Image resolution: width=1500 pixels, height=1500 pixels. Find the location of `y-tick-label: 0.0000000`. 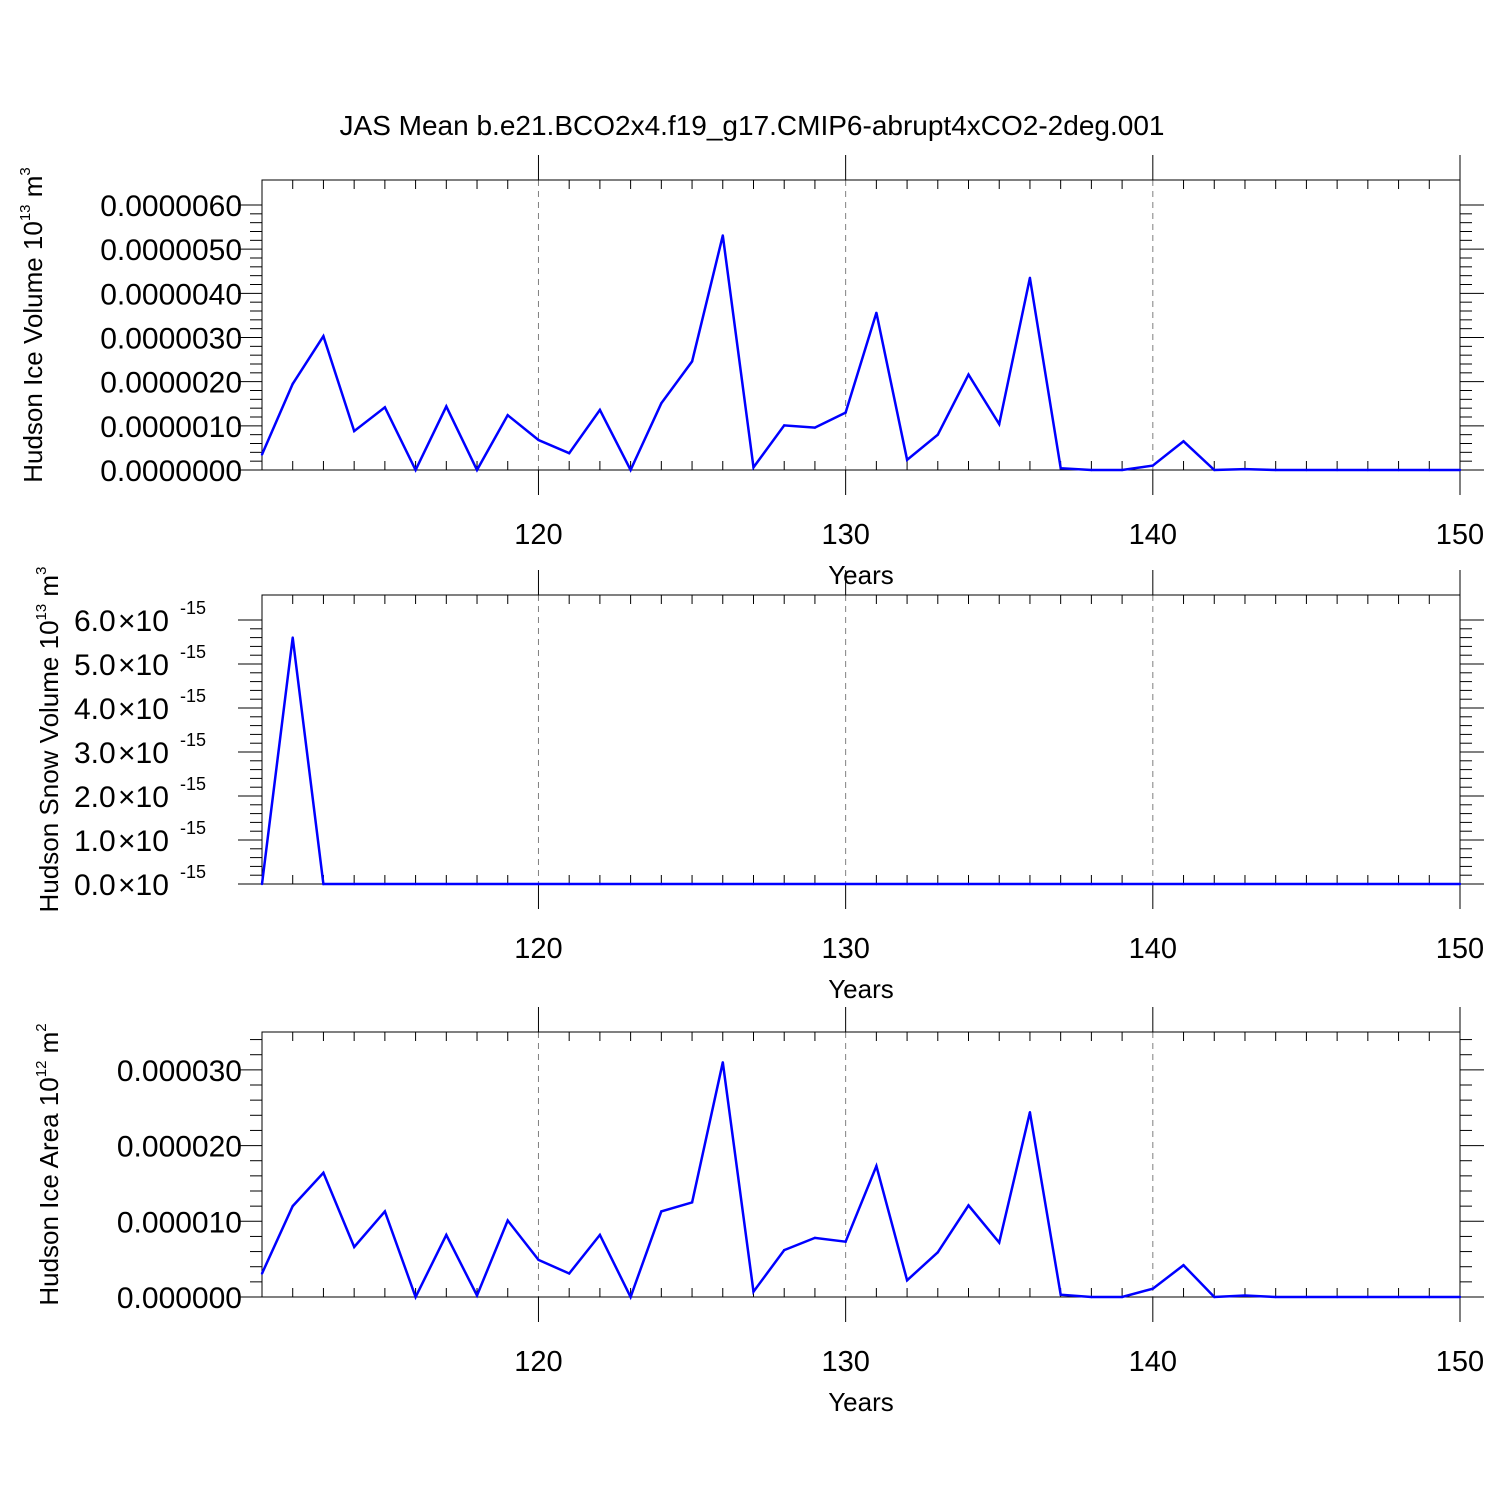

y-tick-label: 0.0000000 is located at coordinates (171, 471).